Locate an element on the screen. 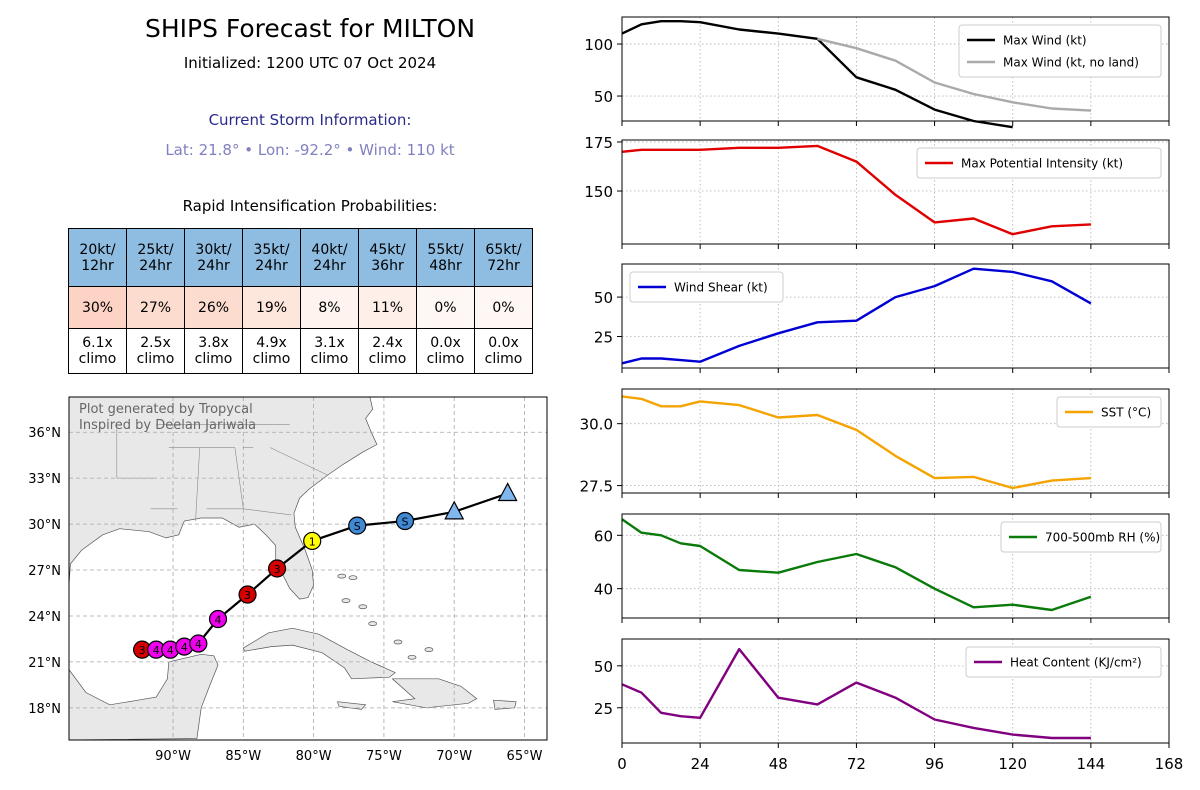 This screenshot has height=790, width=1200. ri-climo: 0.0x climo is located at coordinates (503, 351).